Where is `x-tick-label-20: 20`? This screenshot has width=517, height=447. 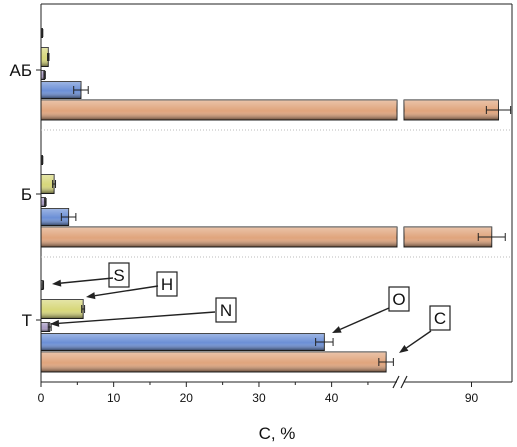
x-tick-label-20: 20 is located at coordinates (187, 398).